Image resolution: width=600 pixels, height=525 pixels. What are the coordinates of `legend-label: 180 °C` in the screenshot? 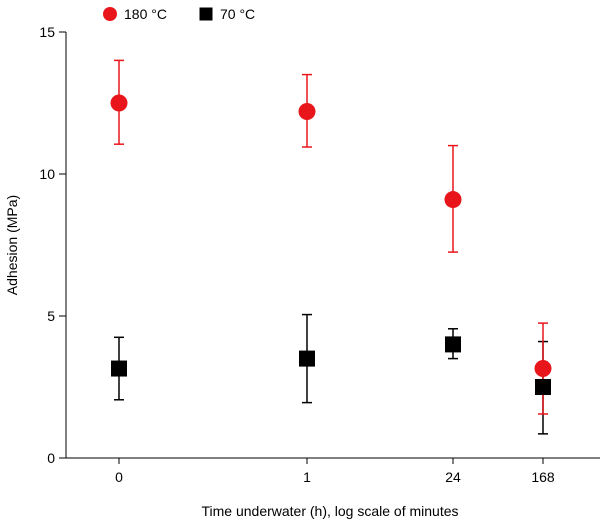 It's located at (145, 14).